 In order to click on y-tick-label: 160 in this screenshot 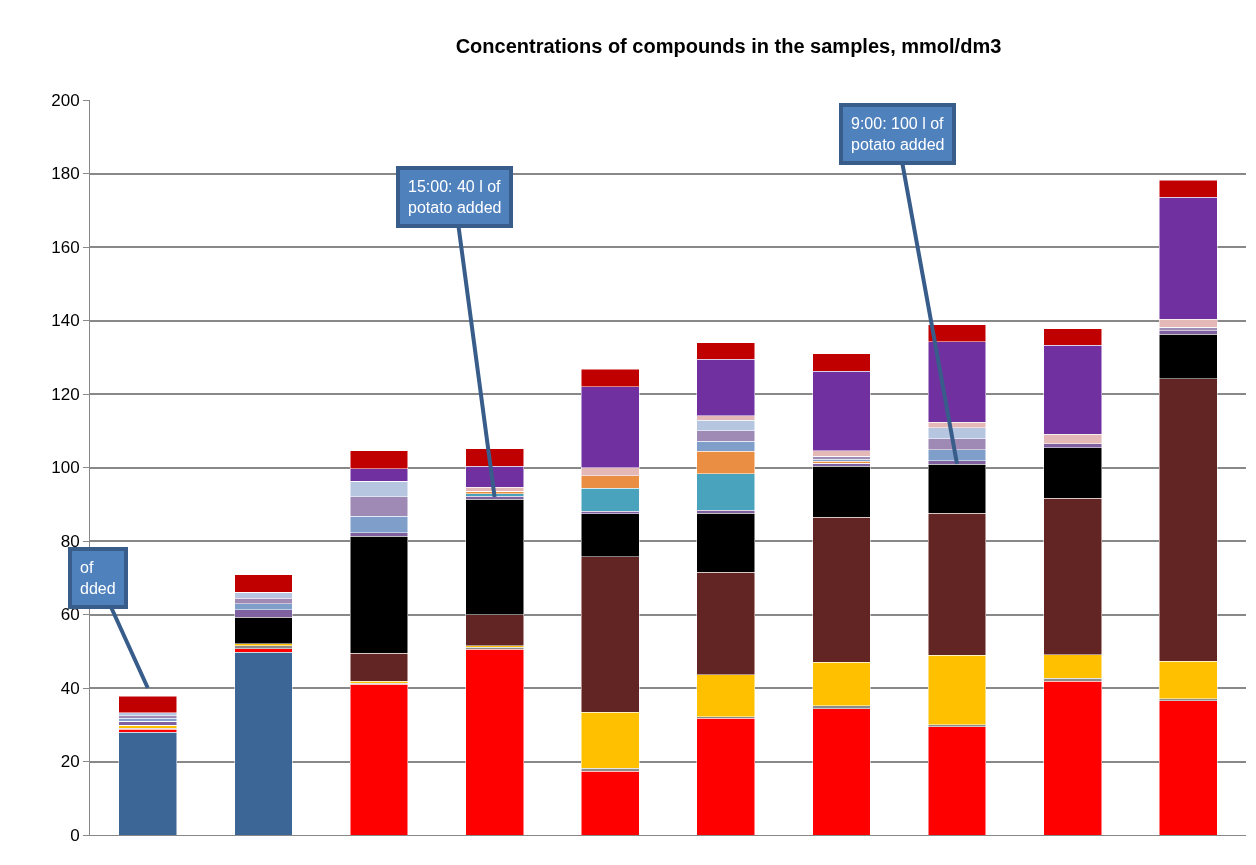, I will do `click(65, 247)`.